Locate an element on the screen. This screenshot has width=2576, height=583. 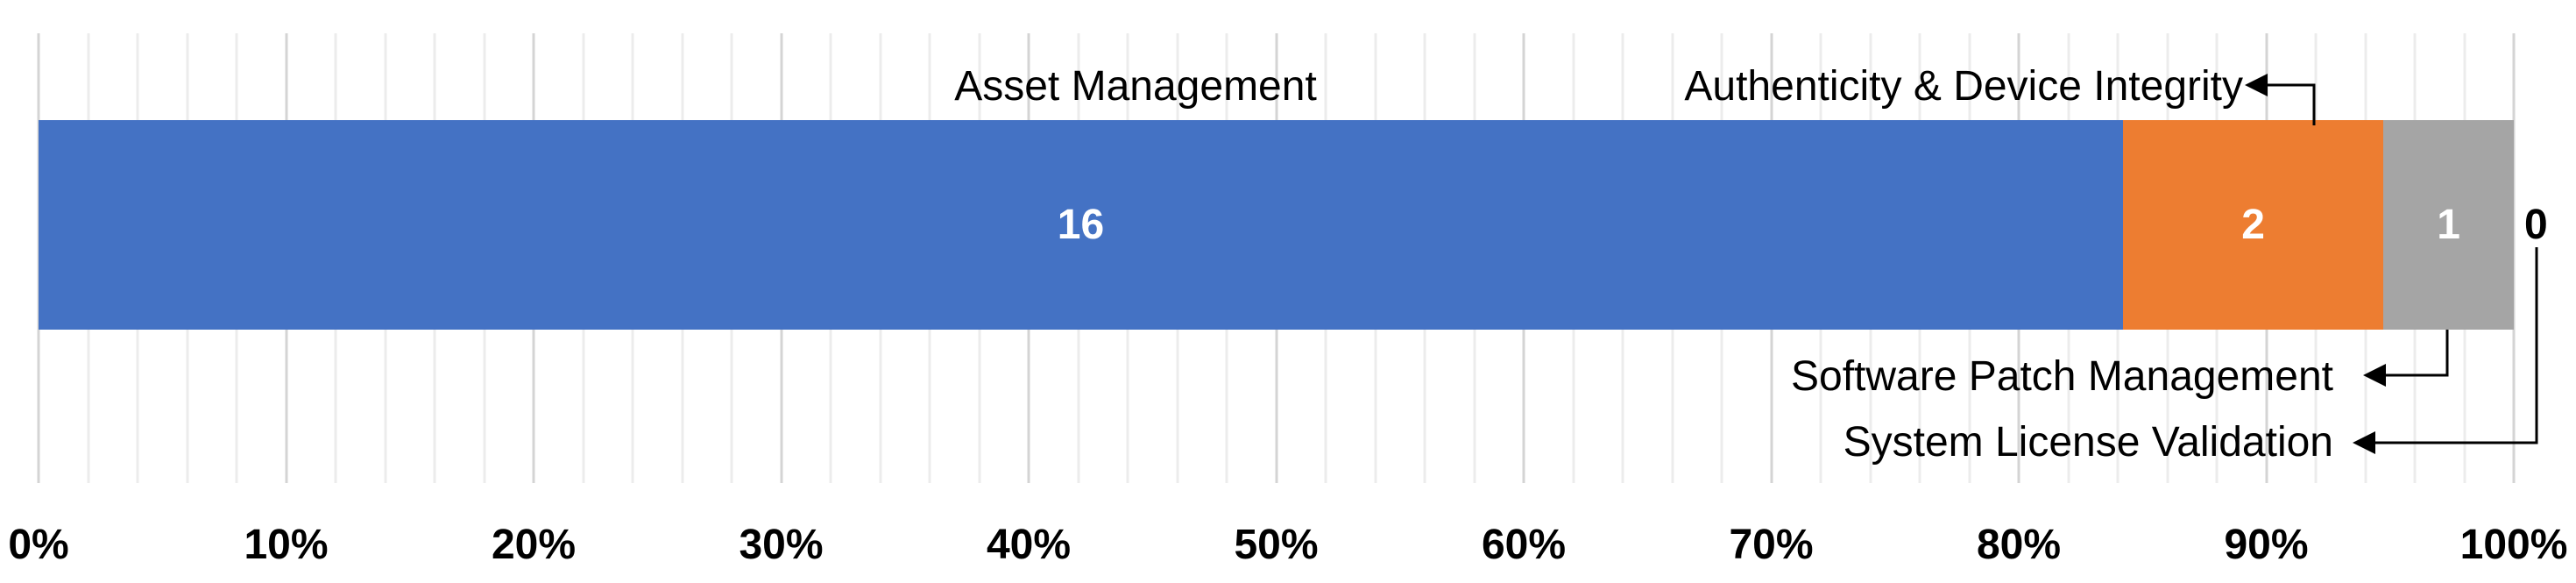
x-axis: 0% 10% 20% 30% 40% 50% 60% 70% 80% 90% 100% is located at coordinates (1287, 545).